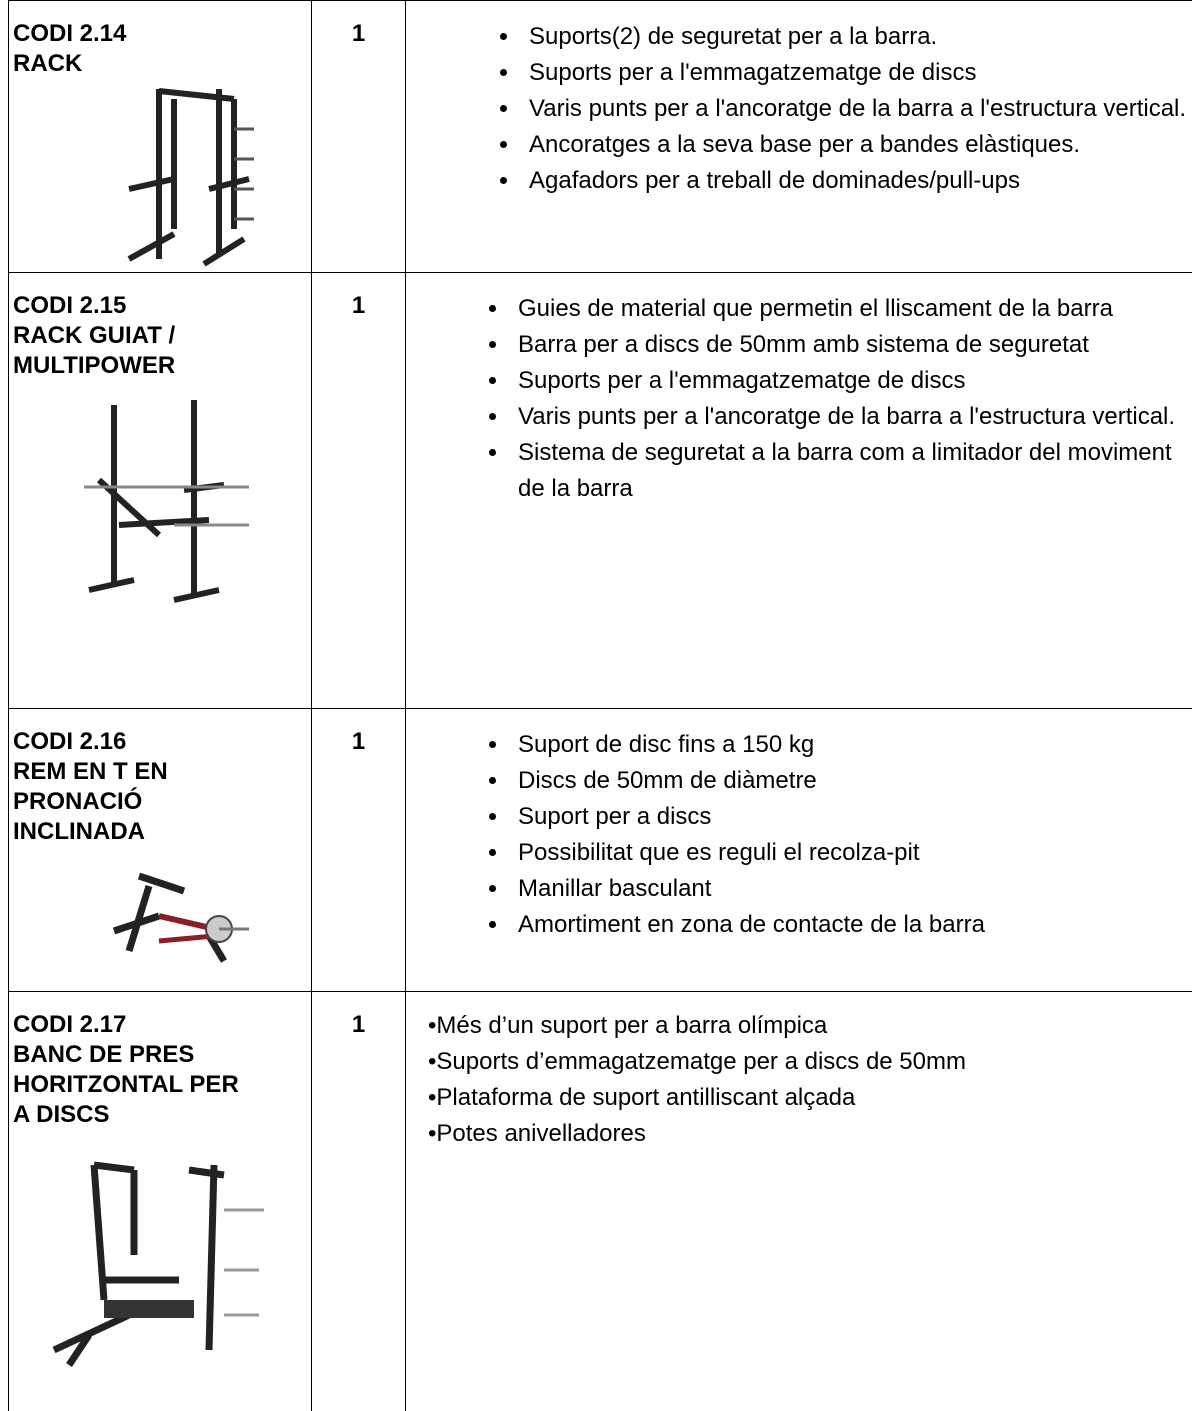  What do you see at coordinates (162, 772) in the screenshot?
I see `equipment-title: REM EN T EN` at bounding box center [162, 772].